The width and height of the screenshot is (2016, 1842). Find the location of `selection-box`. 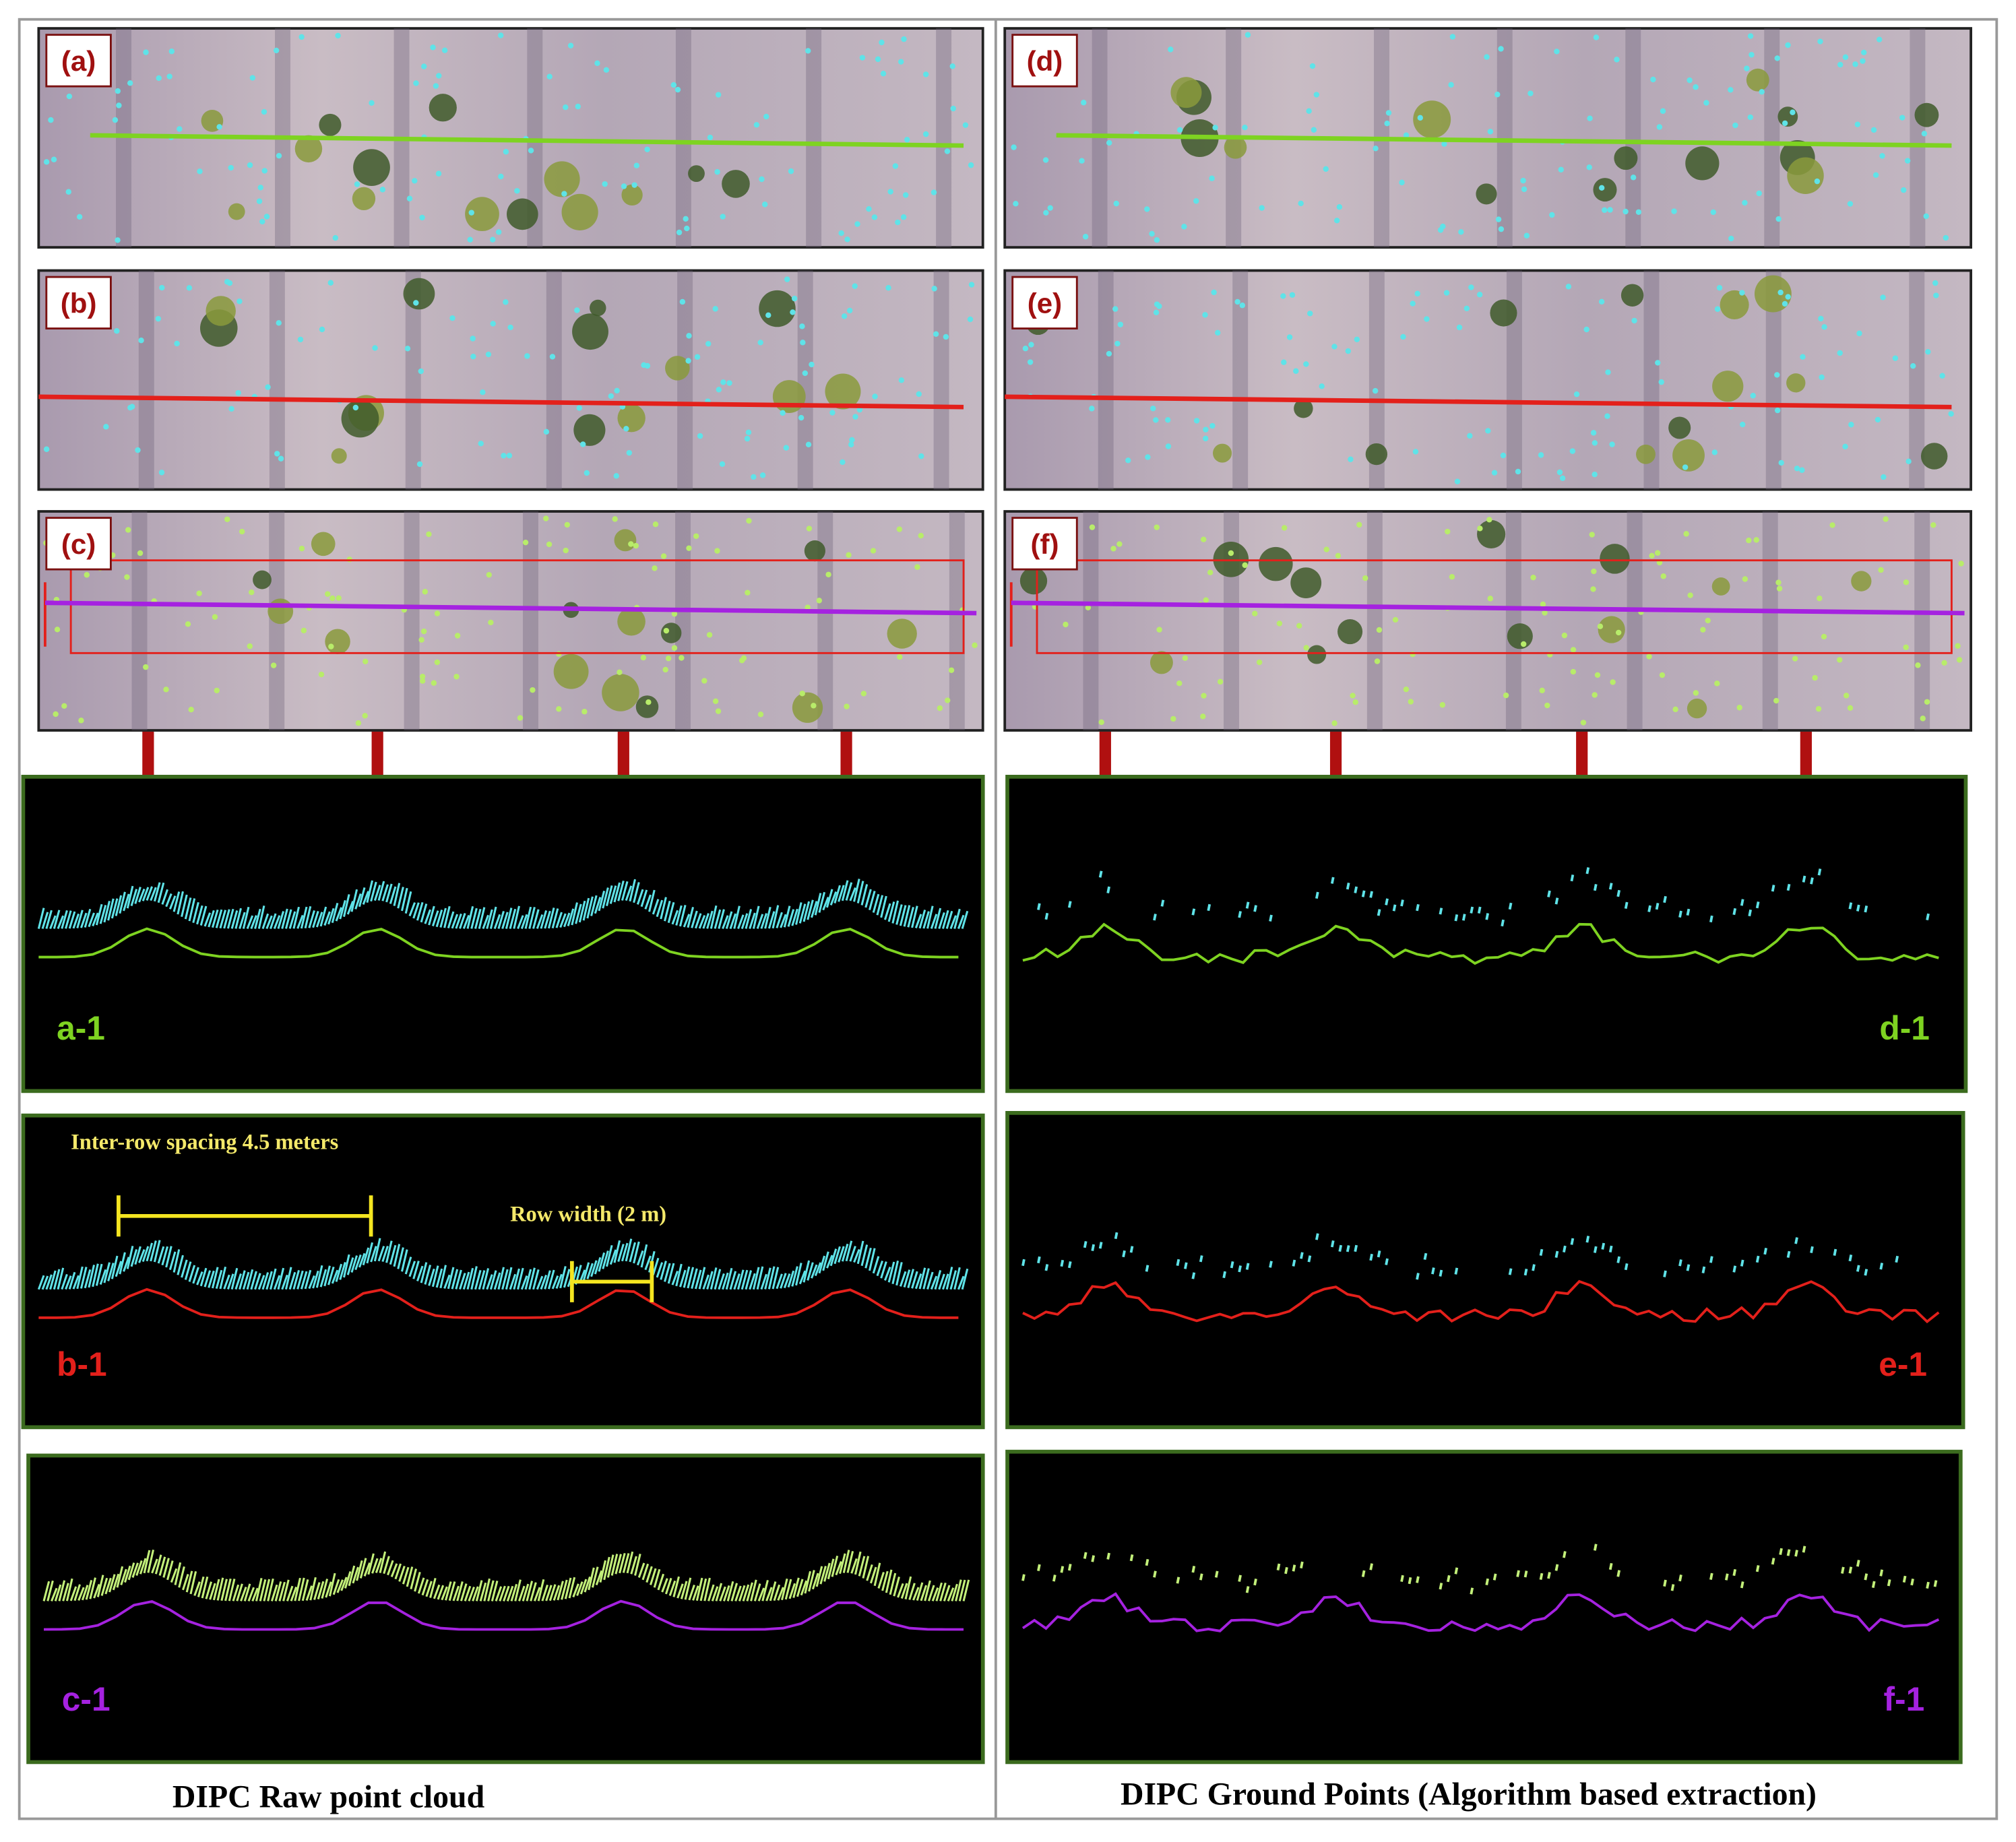

selection-box is located at coordinates (1494, 606).